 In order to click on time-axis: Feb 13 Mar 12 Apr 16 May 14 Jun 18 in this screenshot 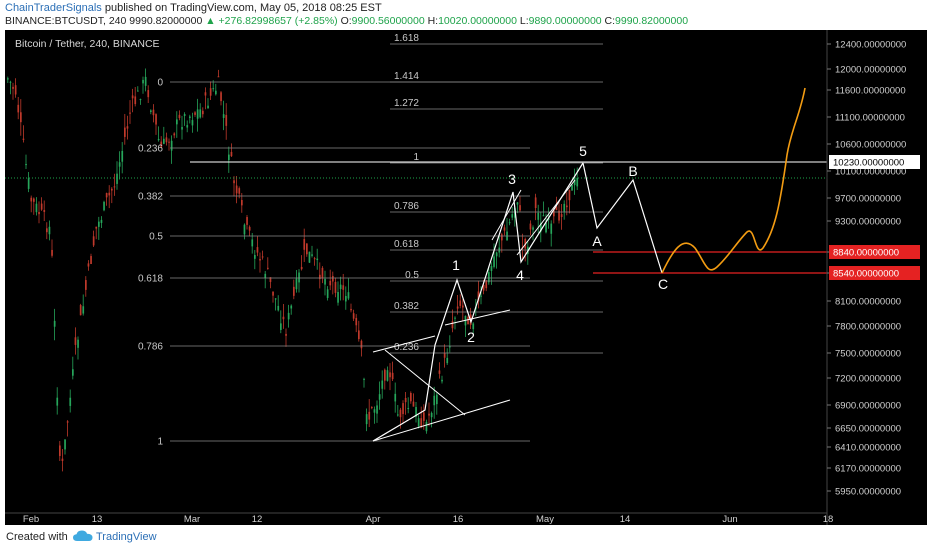, I will do `click(419, 518)`.